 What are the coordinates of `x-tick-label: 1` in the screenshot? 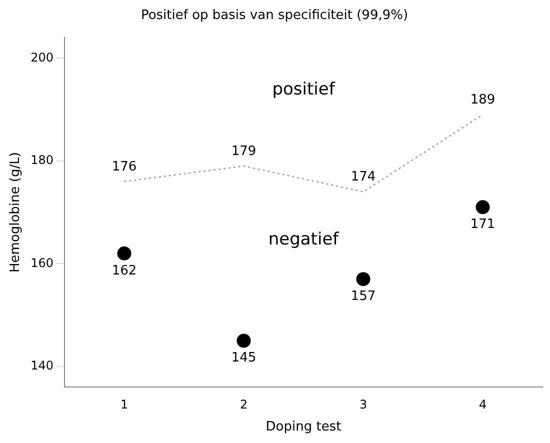 It's located at (124, 404).